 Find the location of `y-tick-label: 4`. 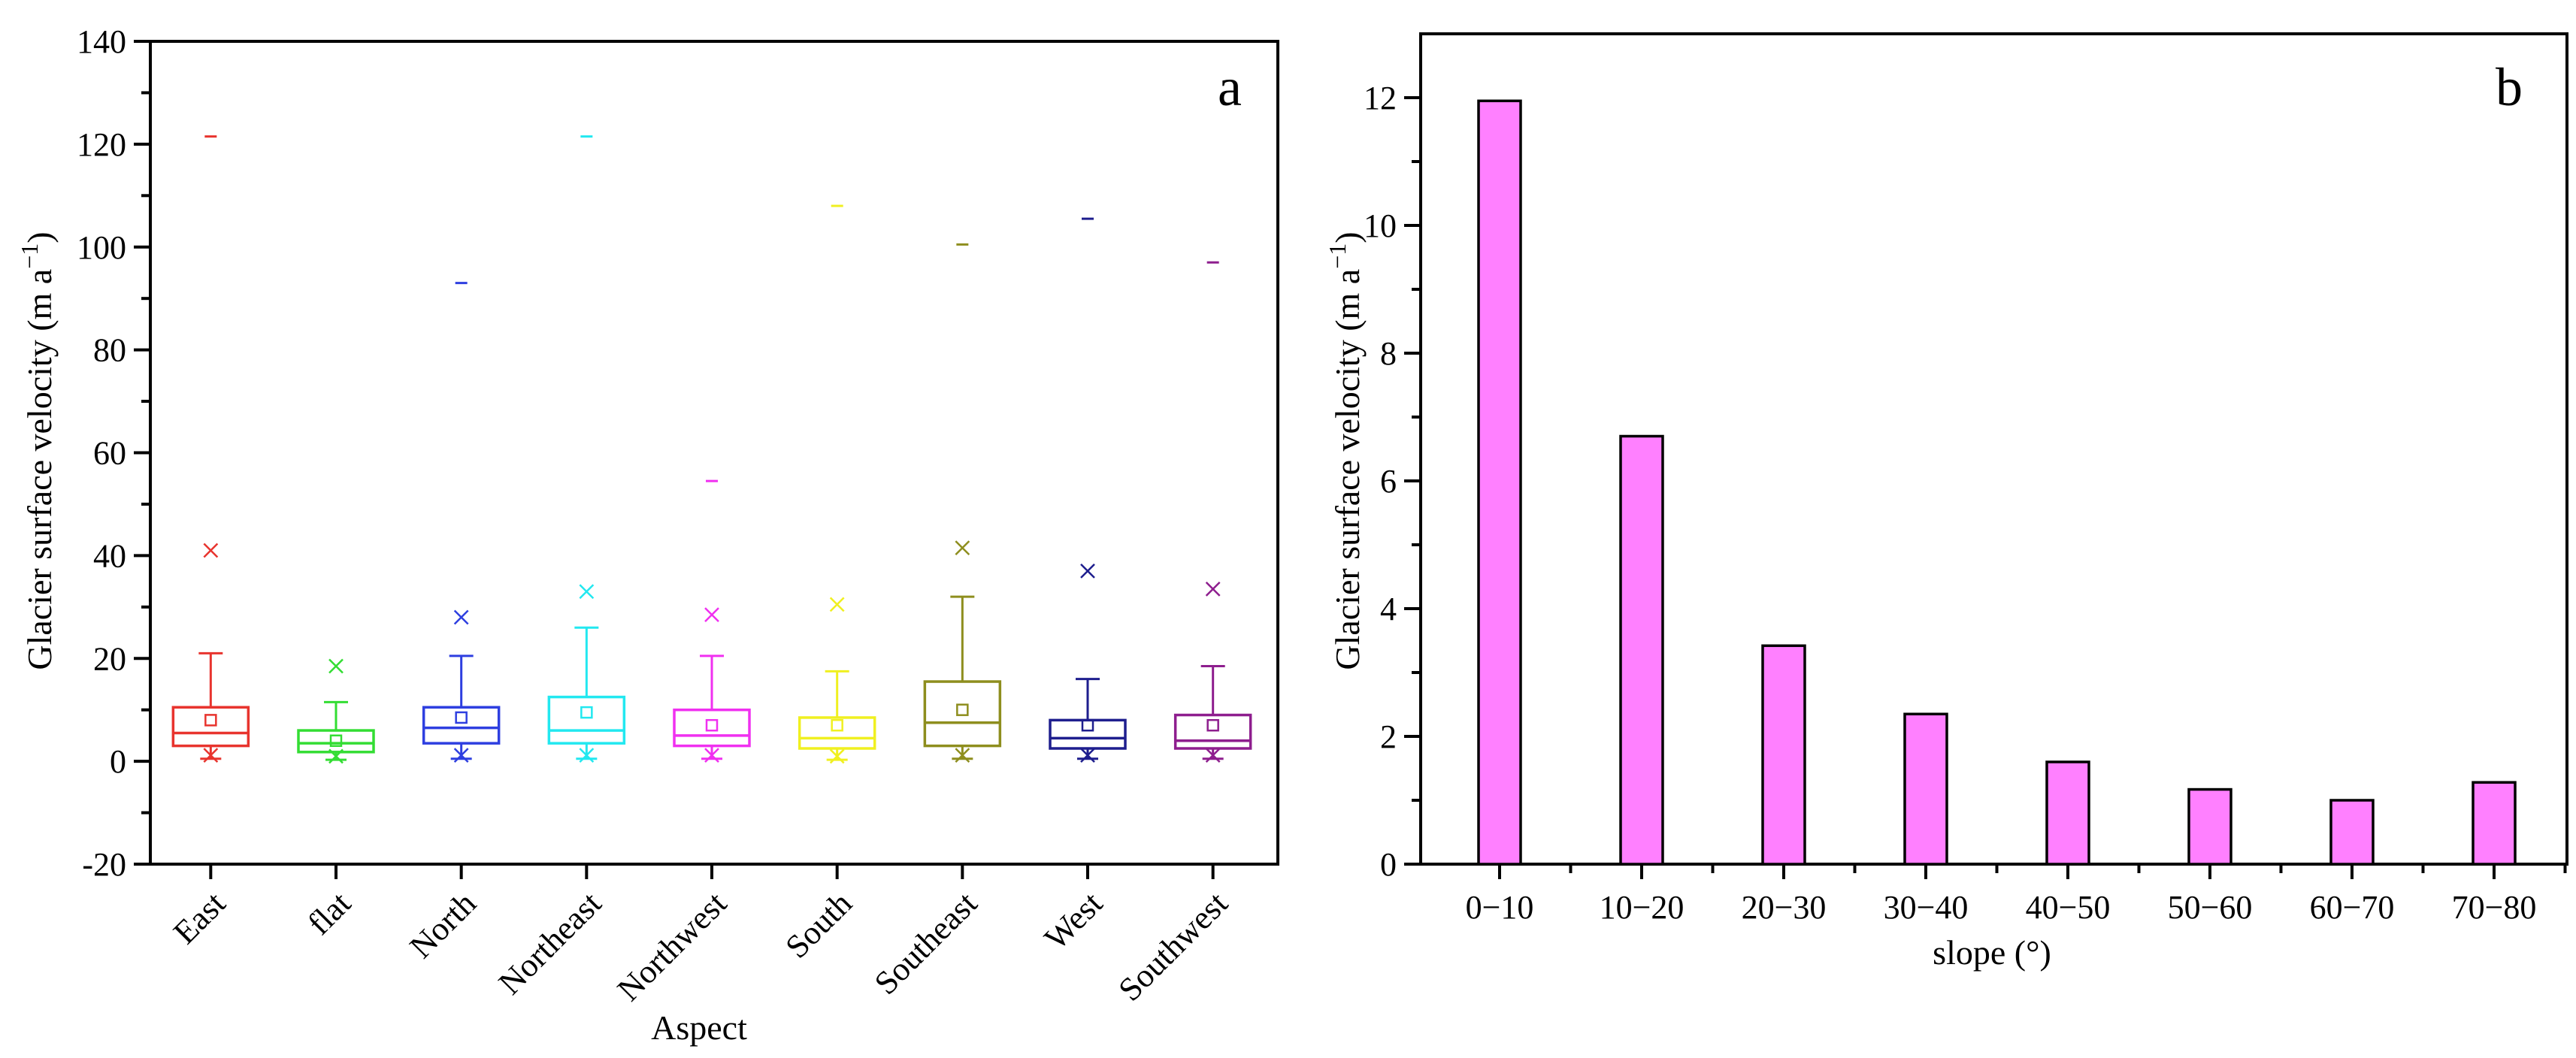

y-tick-label: 4 is located at coordinates (1388, 609).